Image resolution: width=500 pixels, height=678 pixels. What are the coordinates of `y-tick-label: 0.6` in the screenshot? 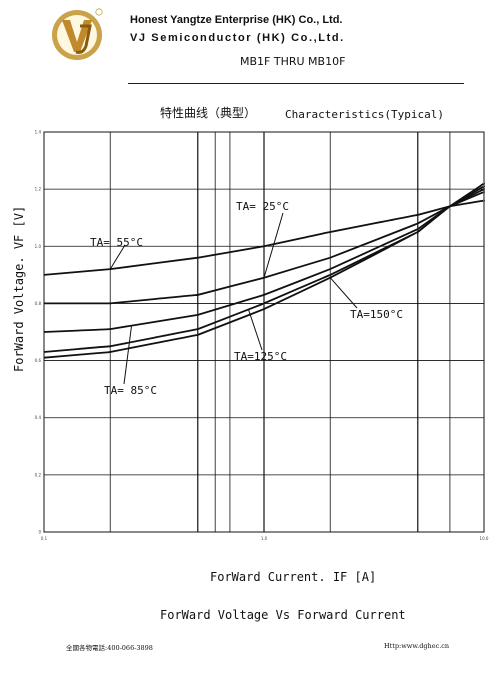 It's located at (38, 360).